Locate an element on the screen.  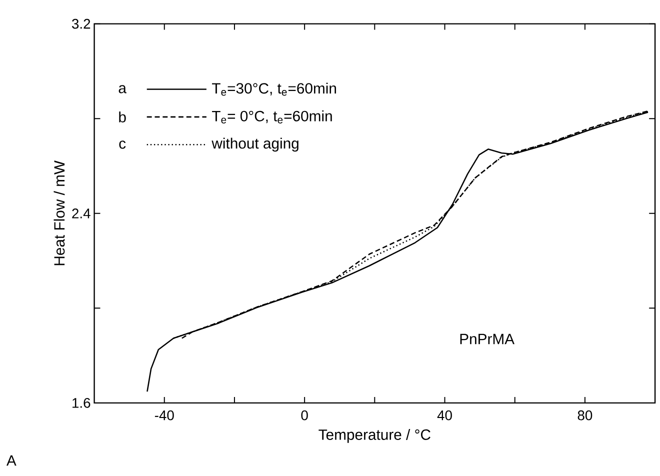
x-tick-label: 80 is located at coordinates (585, 415).